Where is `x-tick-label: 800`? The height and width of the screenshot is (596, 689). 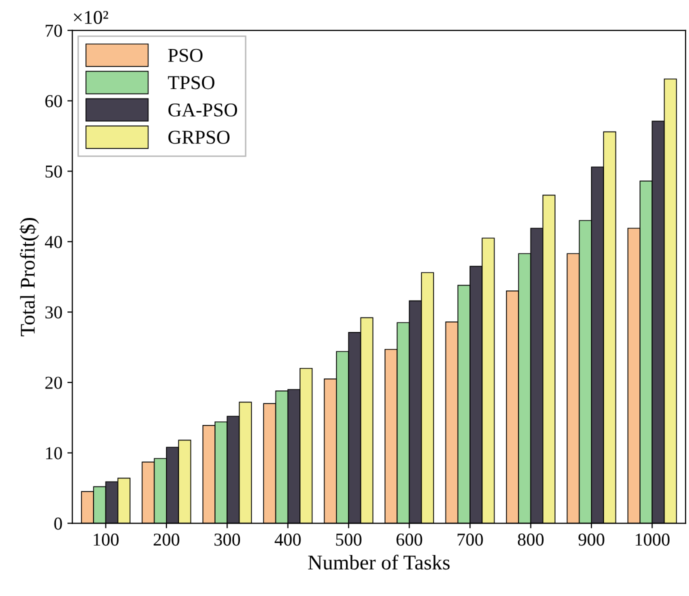
x-tick-label: 800 is located at coordinates (531, 540).